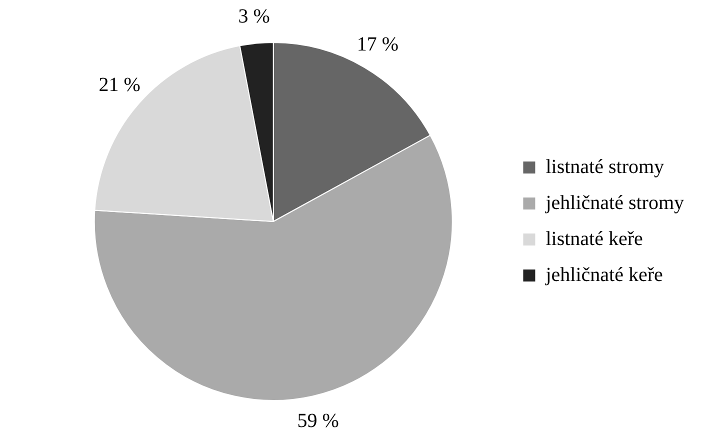  Describe the element at coordinates (595, 239) in the screenshot. I see `legend-label: listnaté keře` at that location.